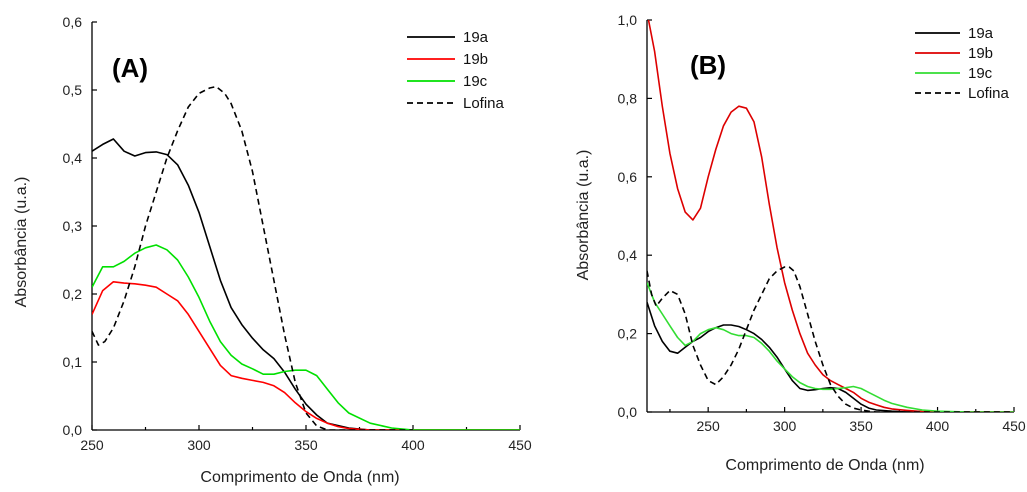  I want to click on y-tick-label-a: 0,1, so click(73, 362).